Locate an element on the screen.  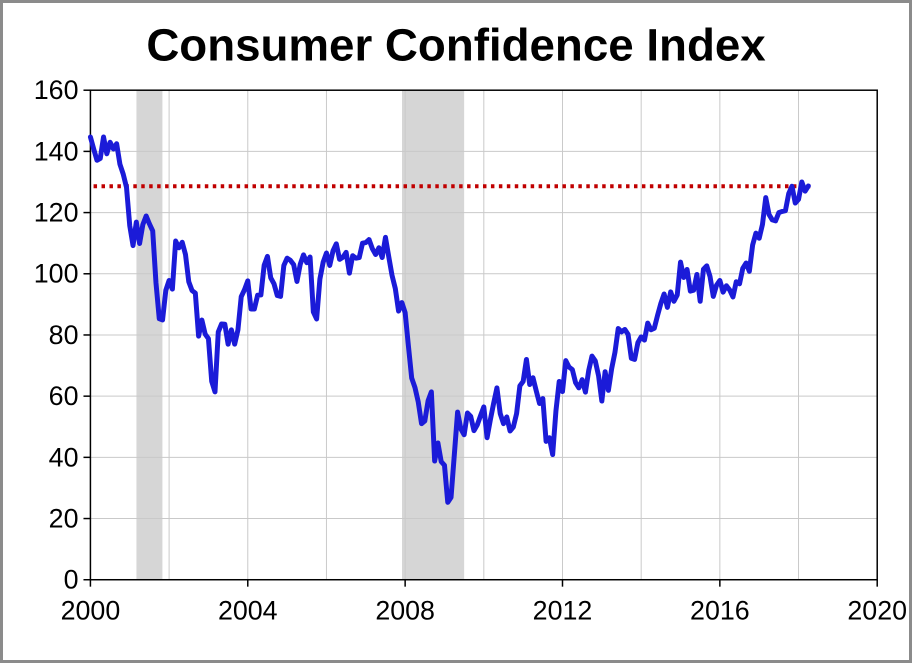
y-tick-label: 40 is located at coordinates (64, 457).